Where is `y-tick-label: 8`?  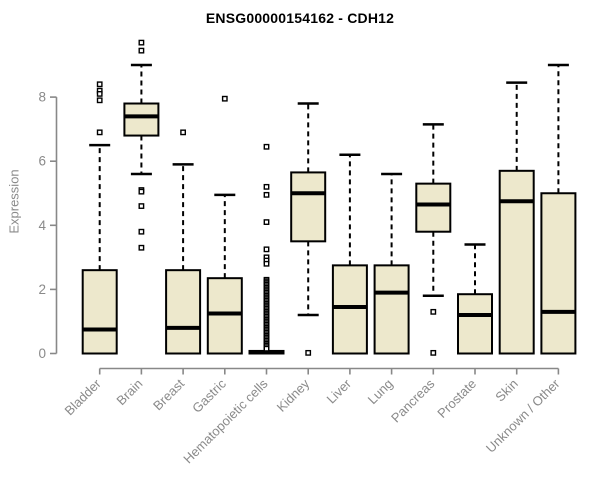
y-tick-label: 8 is located at coordinates (42, 97).